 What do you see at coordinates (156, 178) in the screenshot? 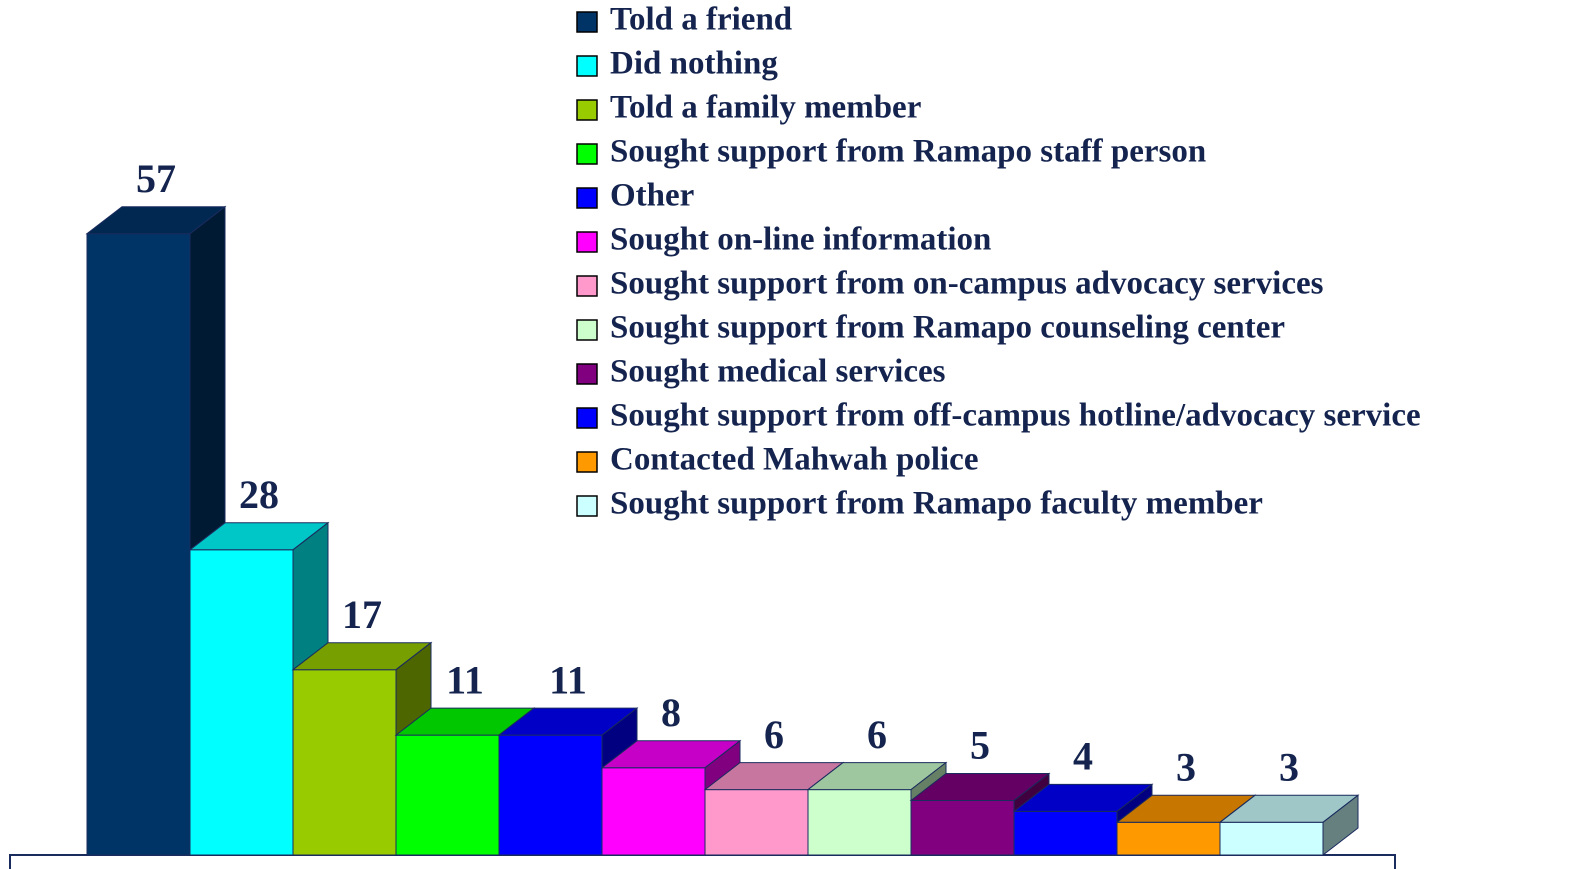
I see `value-label: 57` at bounding box center [156, 178].